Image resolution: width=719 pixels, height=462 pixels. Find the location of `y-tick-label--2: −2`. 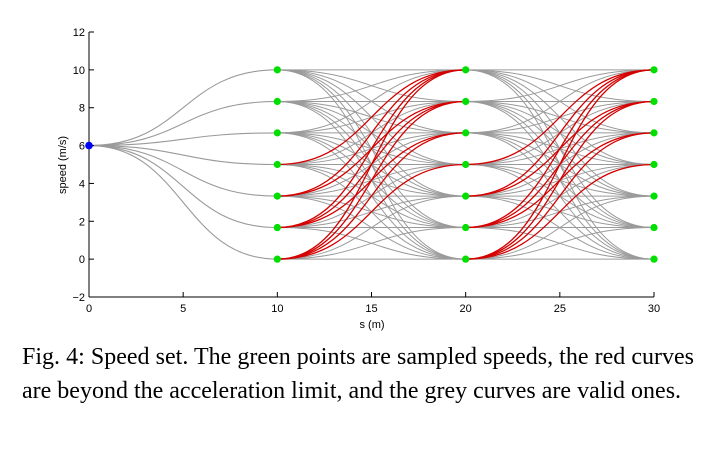

y-tick-label--2: −2 is located at coordinates (78, 298).